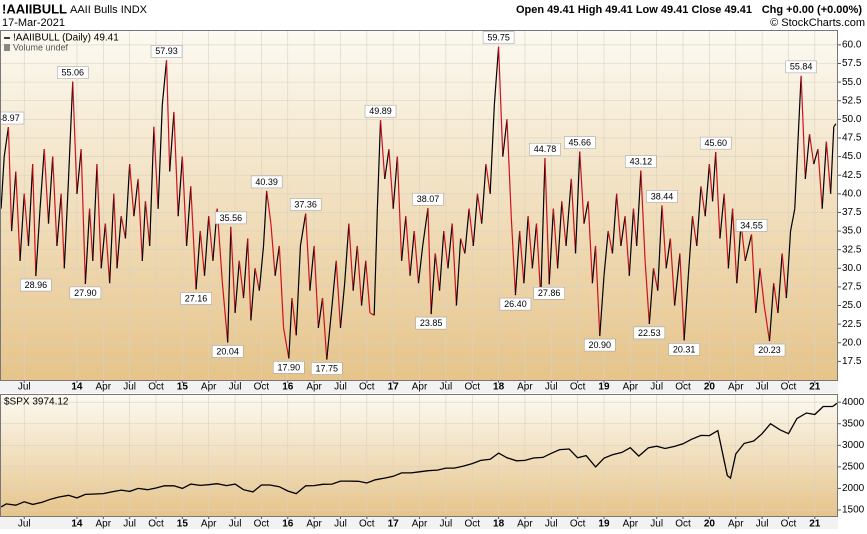 The height and width of the screenshot is (534, 867). Describe the element at coordinates (431, 323) in the screenshot. I see `value-label: 23.85` at that location.